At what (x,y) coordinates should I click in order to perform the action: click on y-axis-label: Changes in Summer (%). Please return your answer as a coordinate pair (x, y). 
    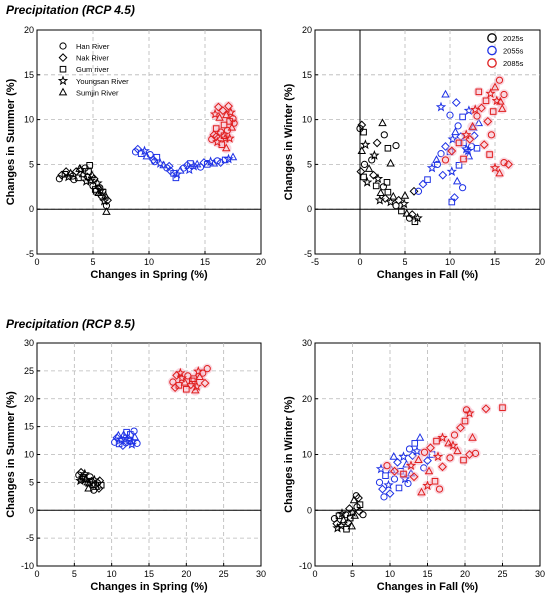
    Looking at the image, I should click on (11, 454).